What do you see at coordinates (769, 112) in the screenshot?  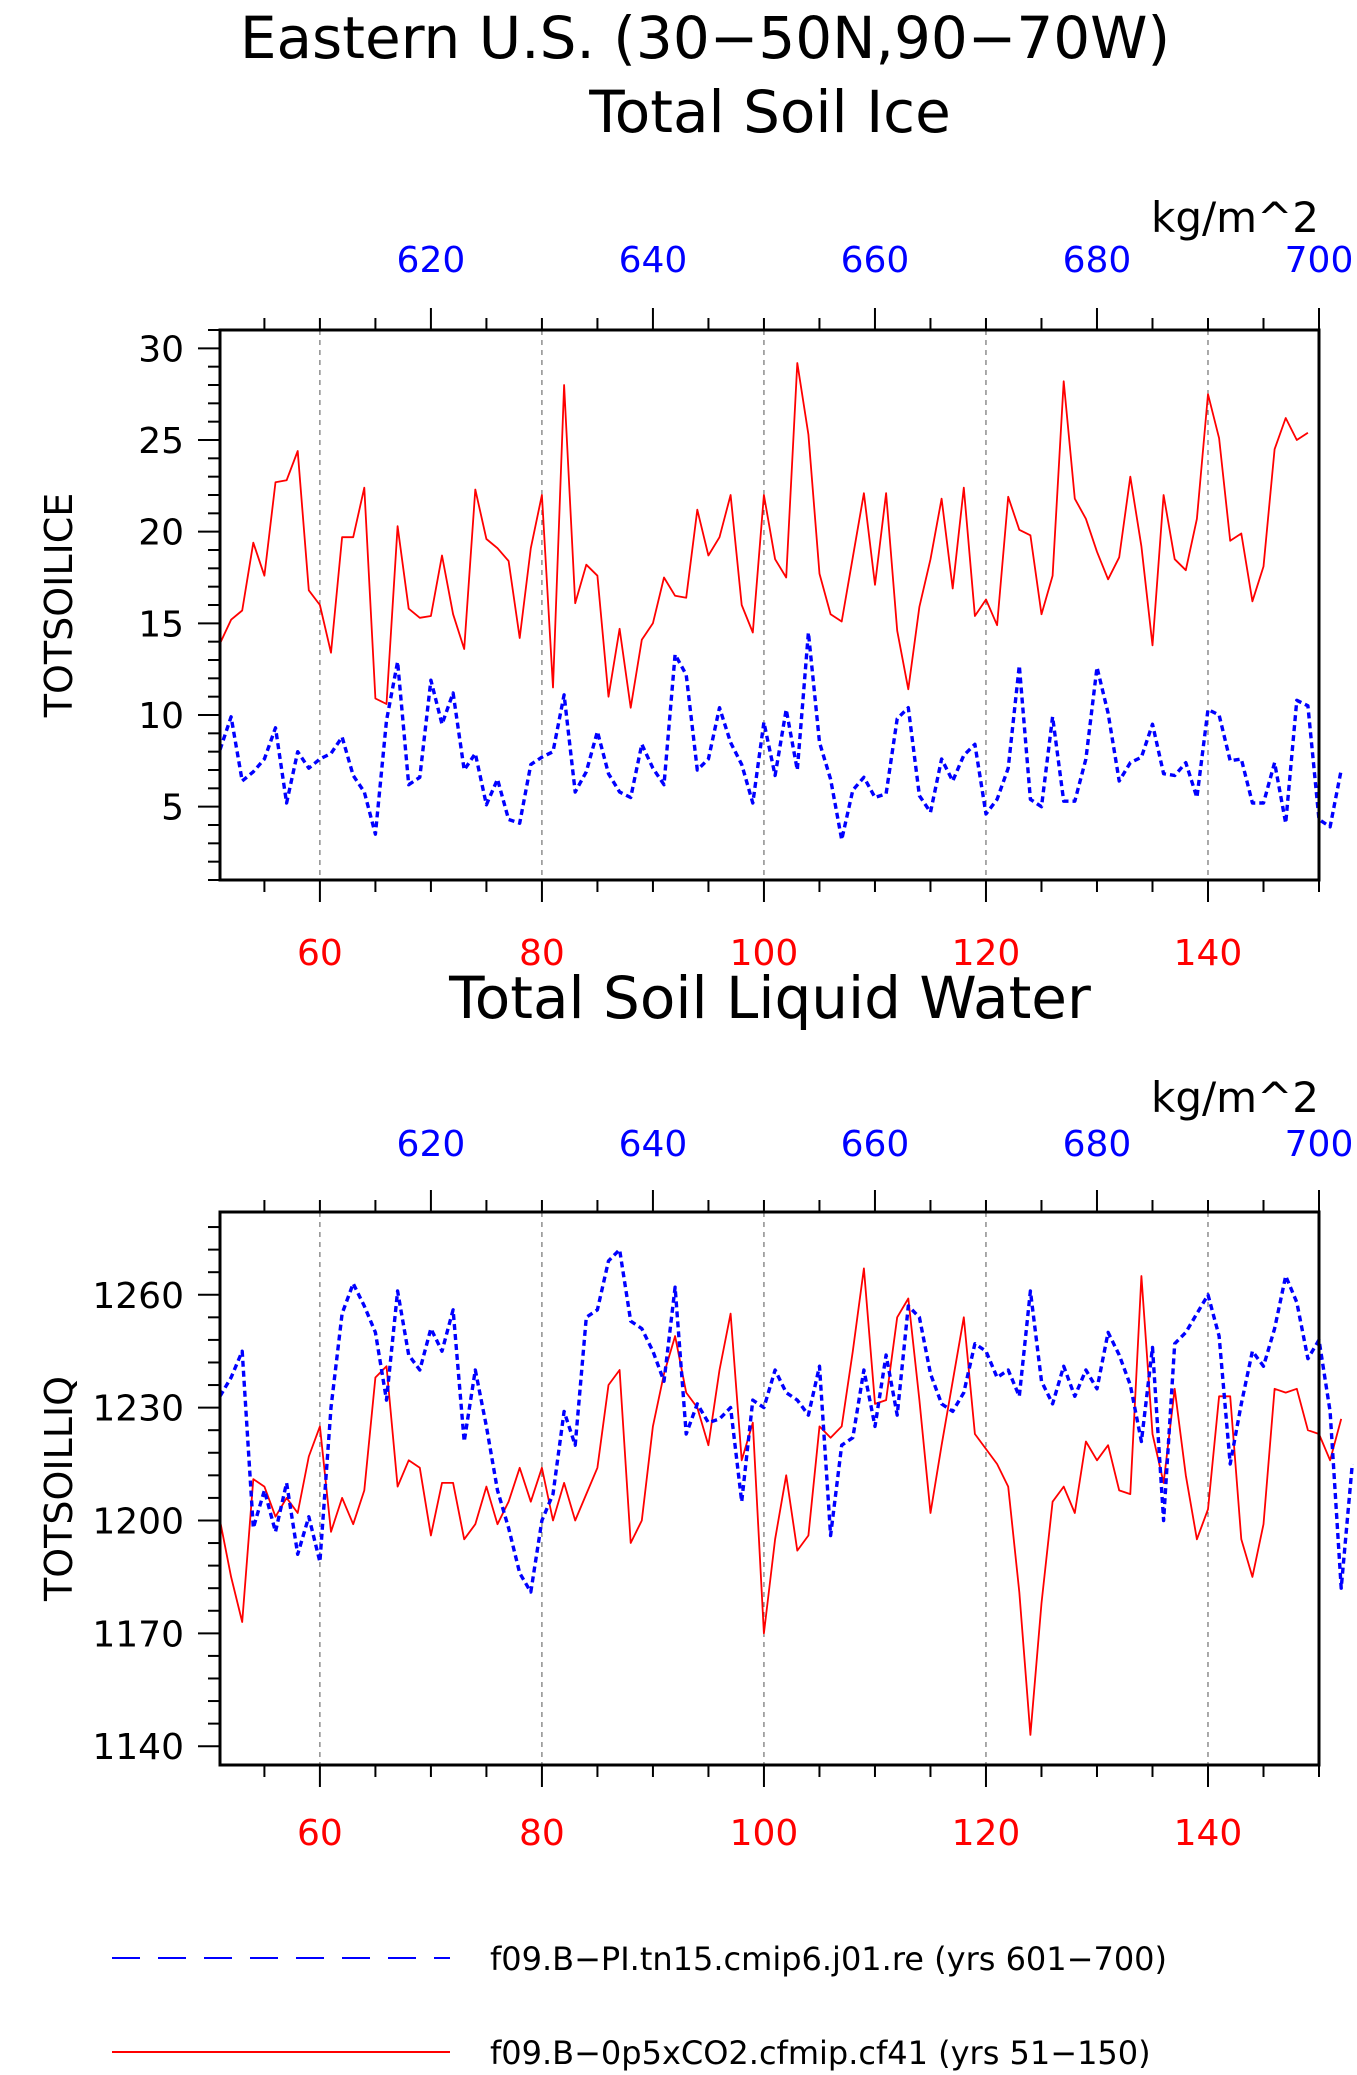 I see `panel-title: Total Soil Ice` at bounding box center [769, 112].